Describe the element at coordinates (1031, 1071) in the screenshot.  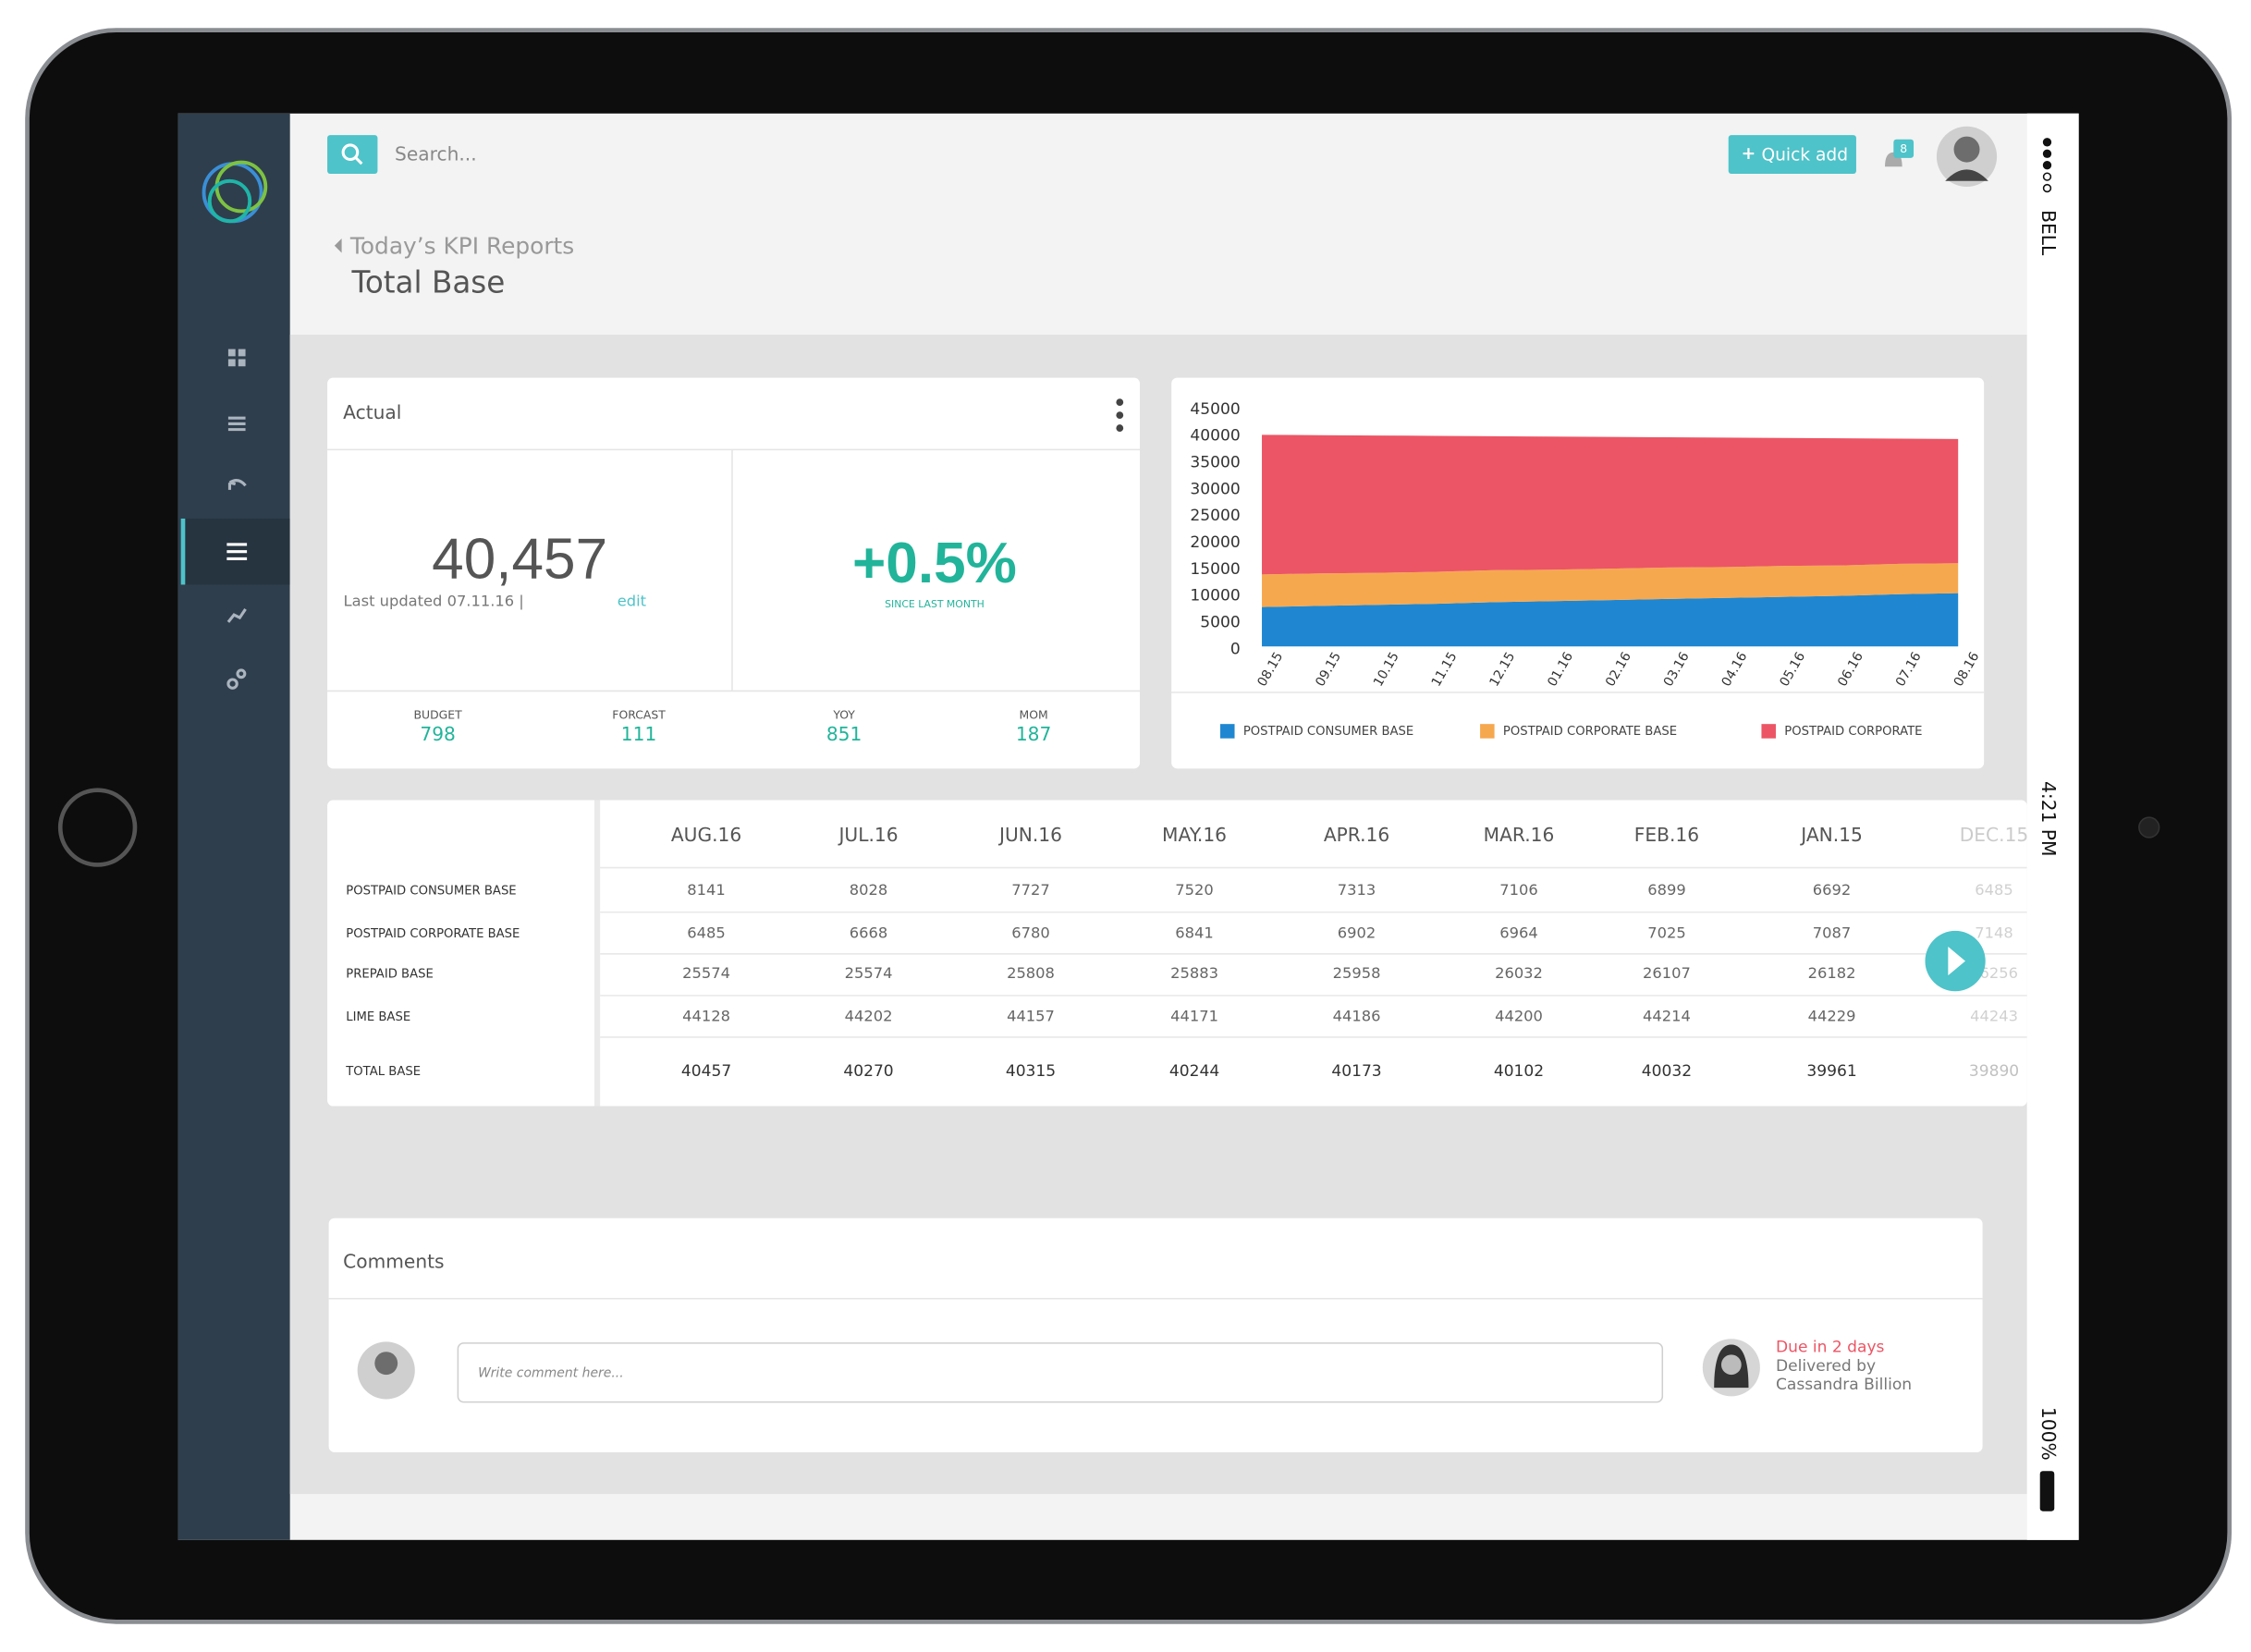
I see `cell: 40315` at that location.